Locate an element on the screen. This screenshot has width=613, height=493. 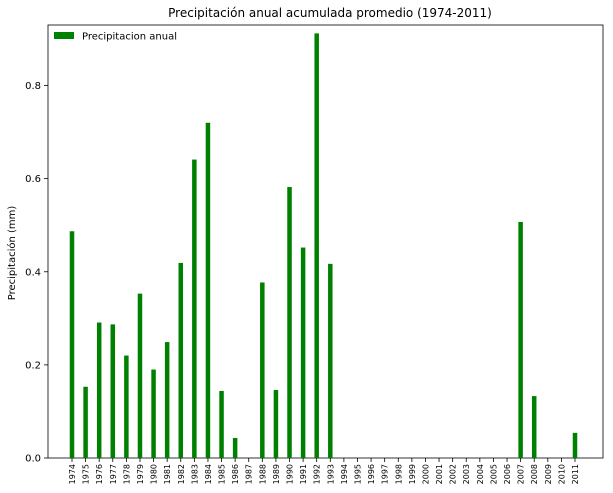
x-tick-label: 1985 is located at coordinates (222, 474).